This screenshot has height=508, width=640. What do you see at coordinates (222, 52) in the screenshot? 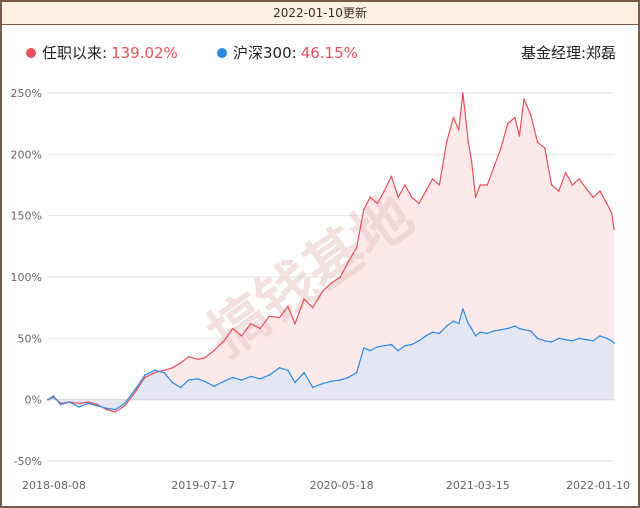
I see `index-series-dot-icon` at bounding box center [222, 52].